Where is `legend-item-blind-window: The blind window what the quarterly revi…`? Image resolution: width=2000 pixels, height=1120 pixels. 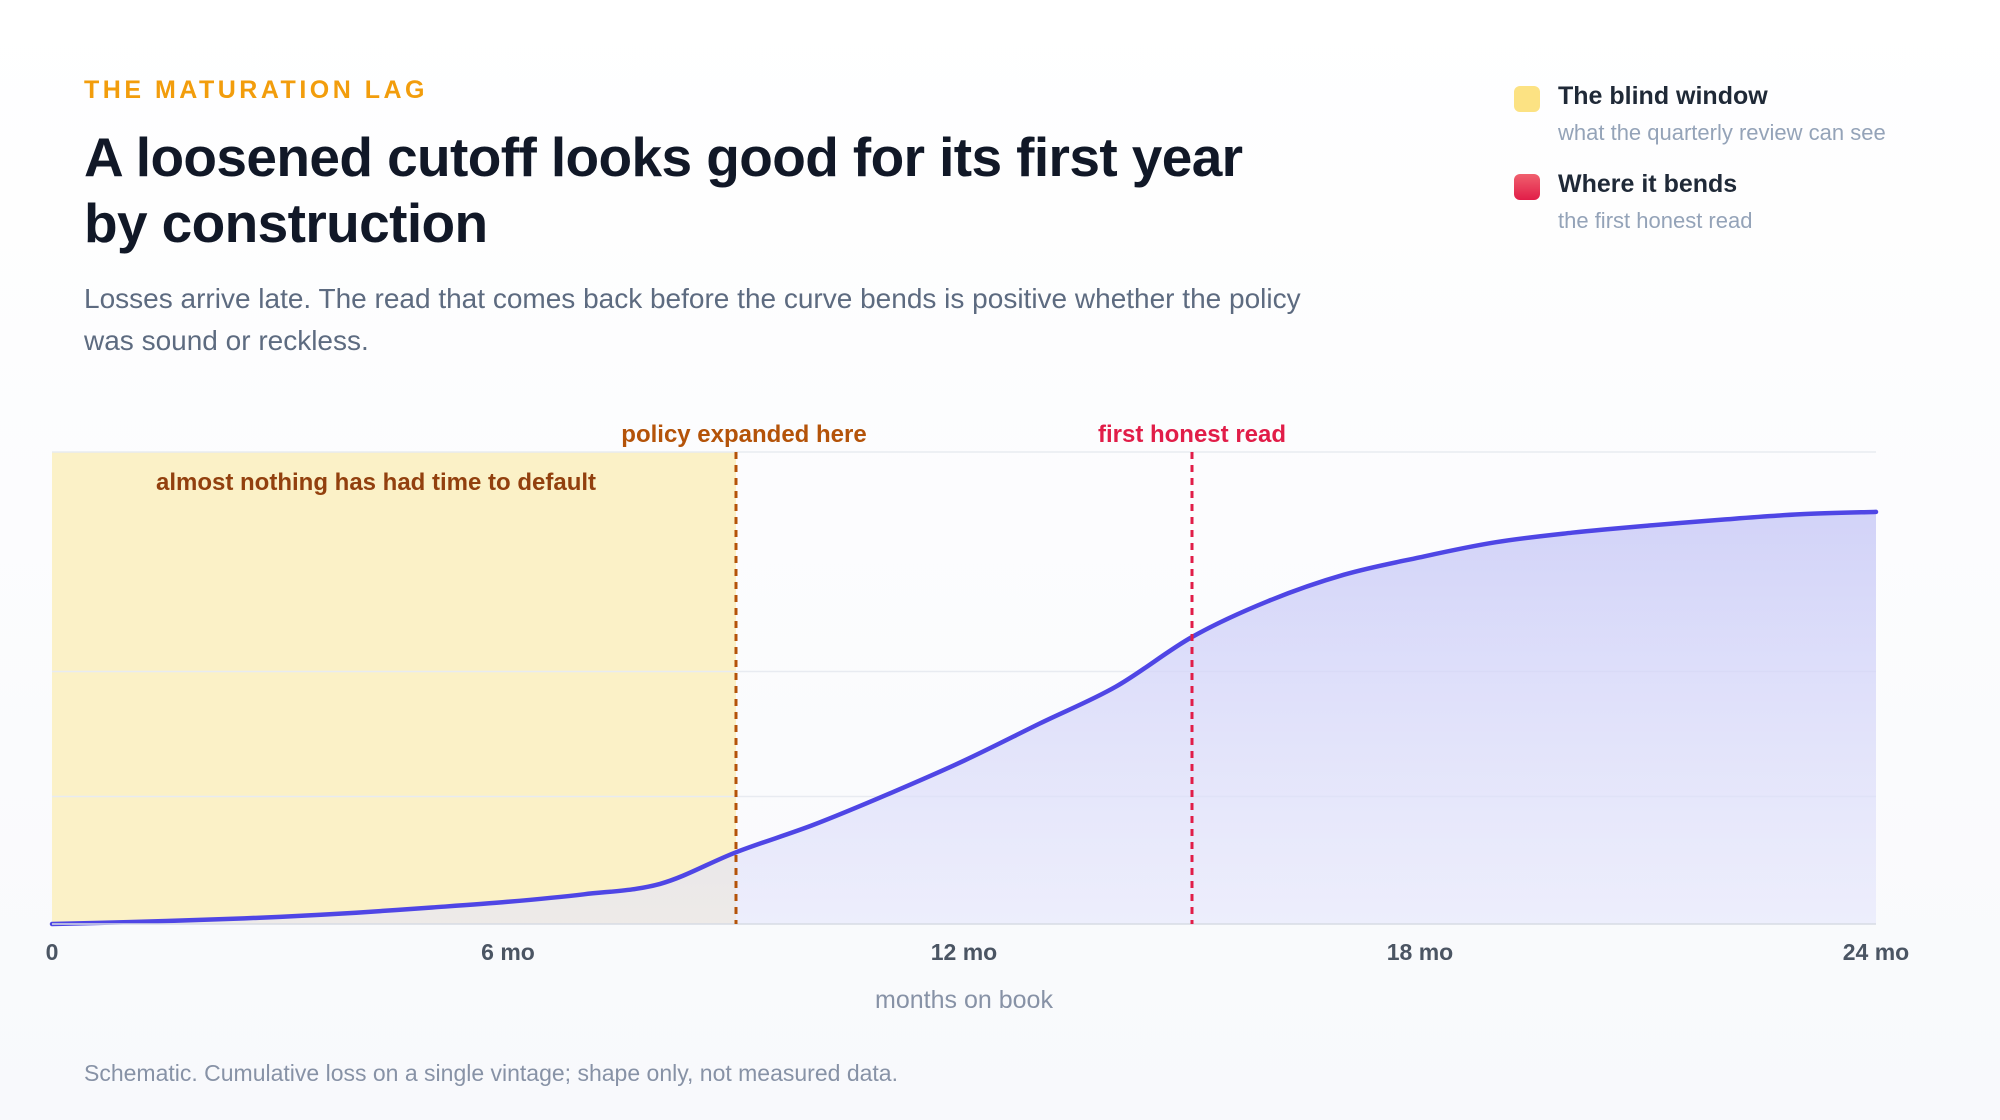
legend-item-blind-window: The blind window what the quarterly revi… is located at coordinates (1734, 126).